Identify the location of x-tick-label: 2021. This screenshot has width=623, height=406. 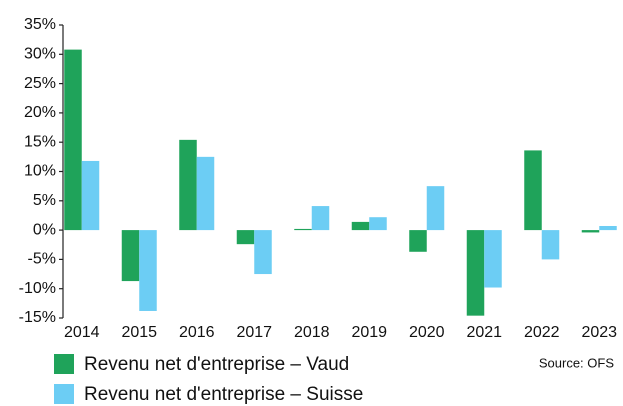
(484, 332).